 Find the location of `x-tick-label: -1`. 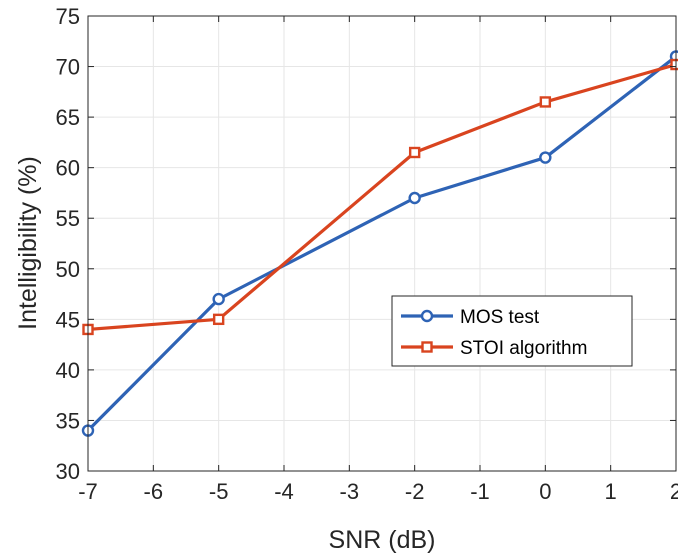

x-tick-label: -1 is located at coordinates (480, 491).